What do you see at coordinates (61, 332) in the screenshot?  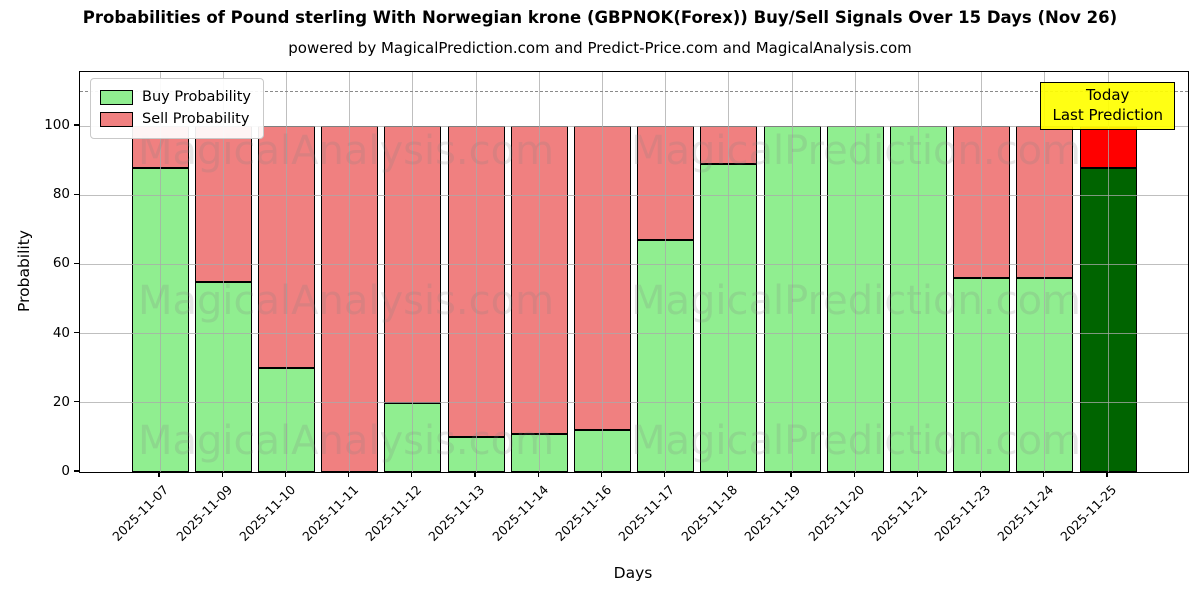 I see `y-tick-label: 40` at bounding box center [61, 332].